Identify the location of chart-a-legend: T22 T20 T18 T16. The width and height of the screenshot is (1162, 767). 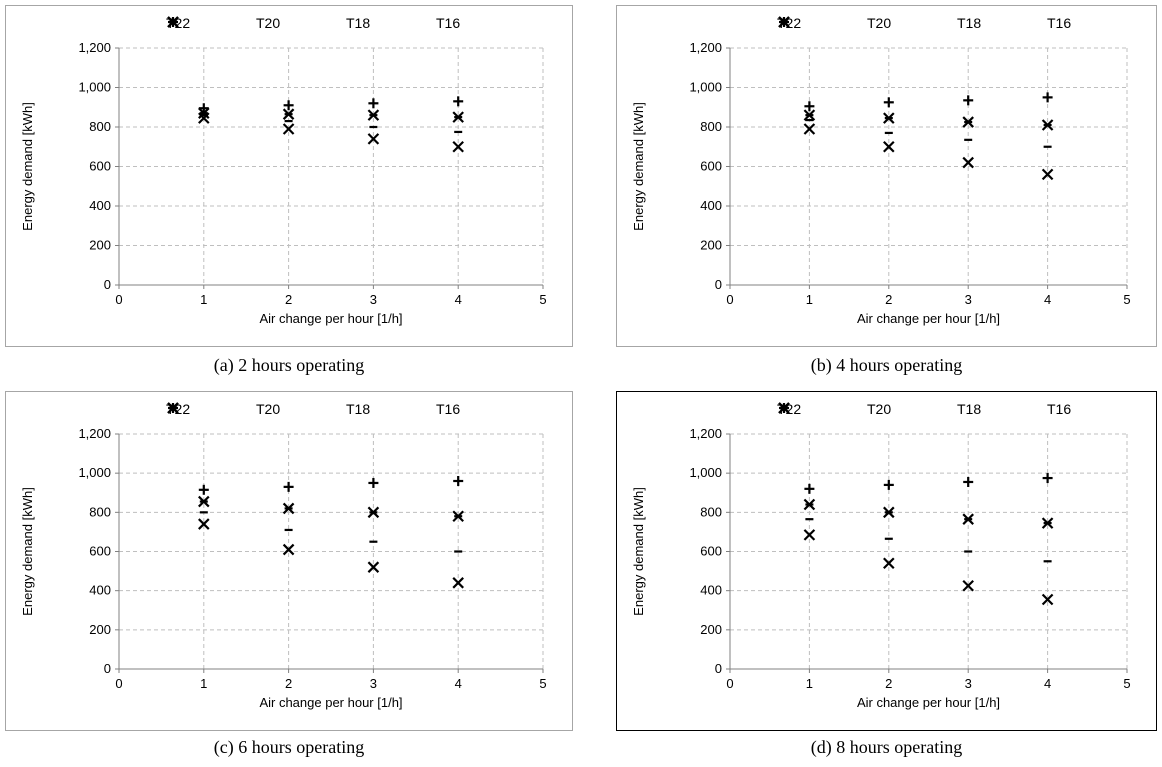
(346, 23).